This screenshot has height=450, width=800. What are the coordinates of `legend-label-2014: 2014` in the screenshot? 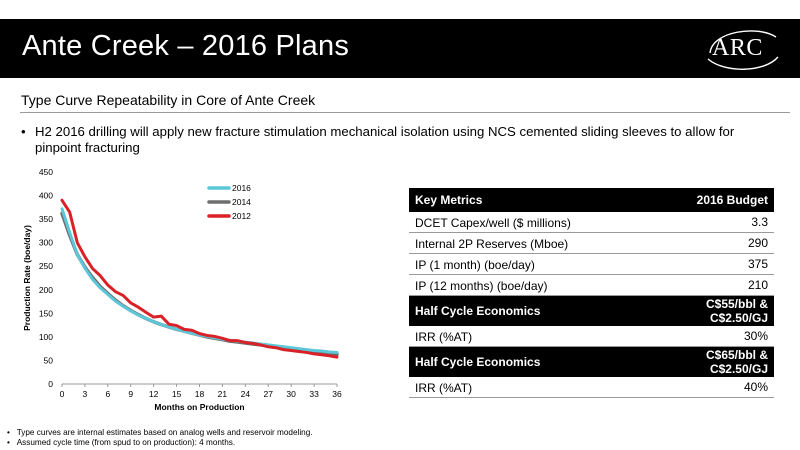 It's located at (241, 202).